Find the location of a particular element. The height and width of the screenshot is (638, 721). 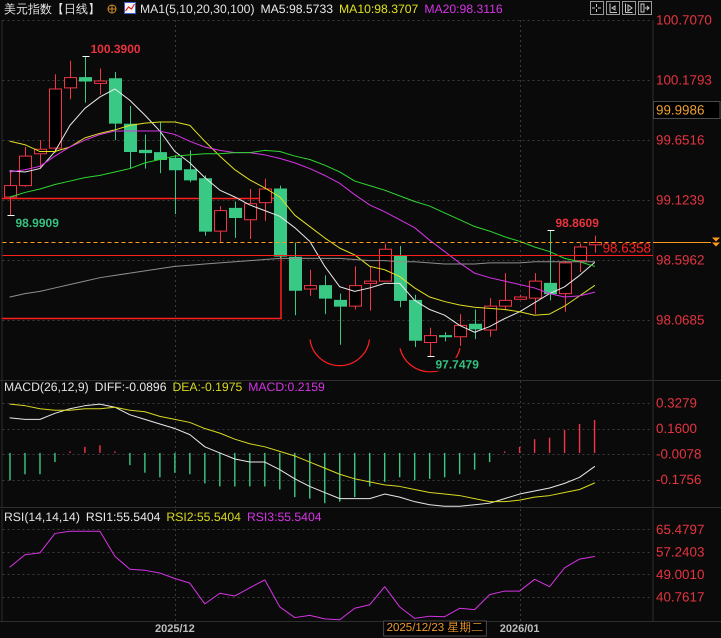

y-tick-label: -0.0078 is located at coordinates (679, 454).